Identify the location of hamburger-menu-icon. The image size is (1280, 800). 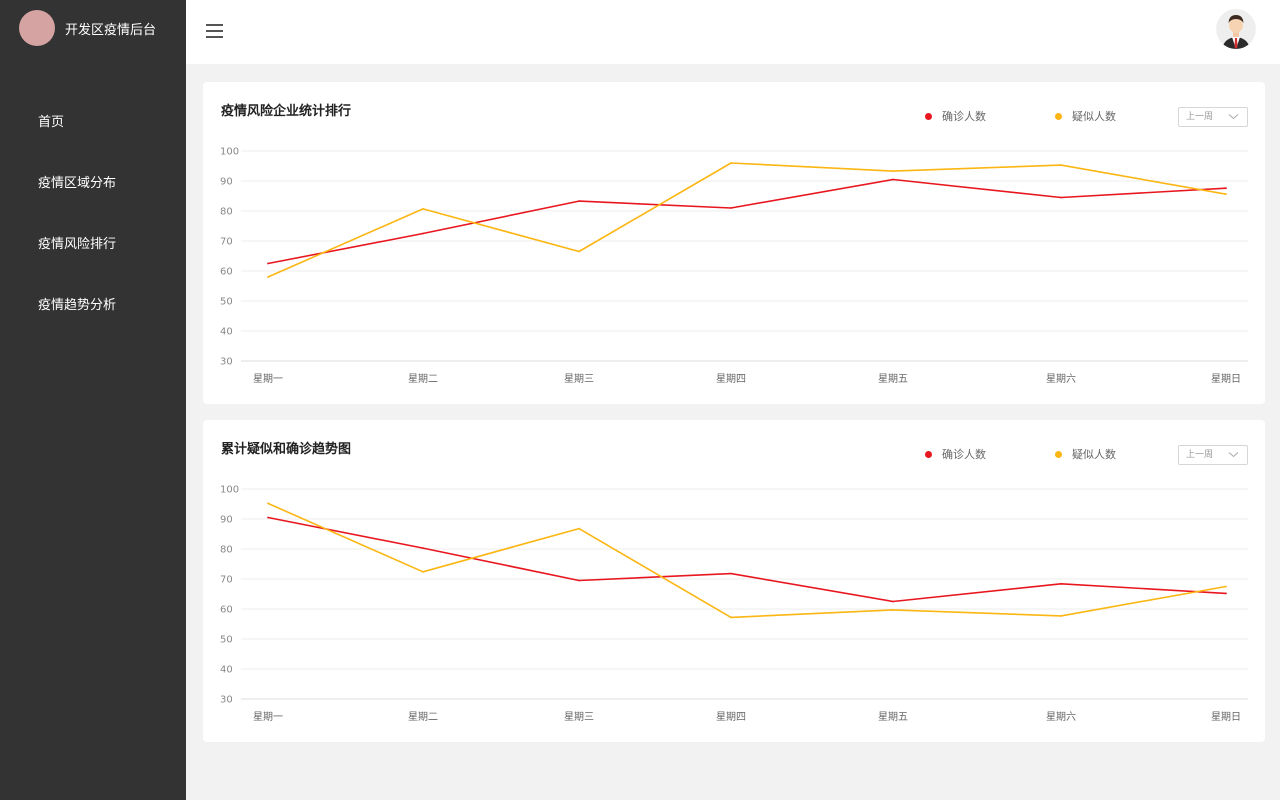
(214, 31).